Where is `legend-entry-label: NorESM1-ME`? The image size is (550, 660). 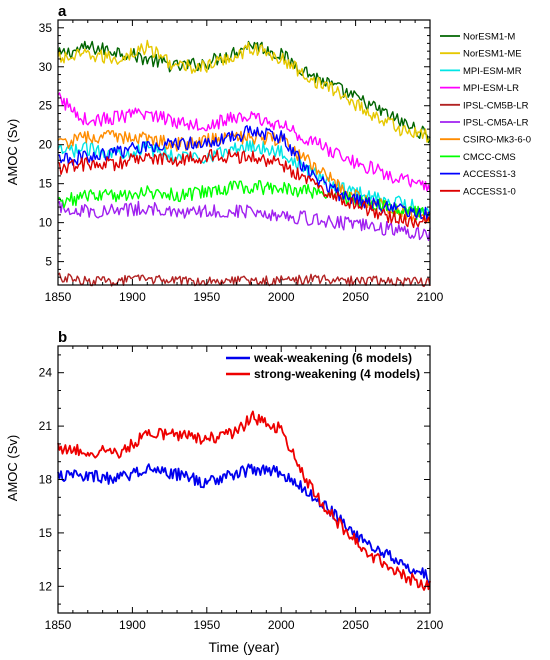 legend-entry-label: NorESM1-ME is located at coordinates (492, 54).